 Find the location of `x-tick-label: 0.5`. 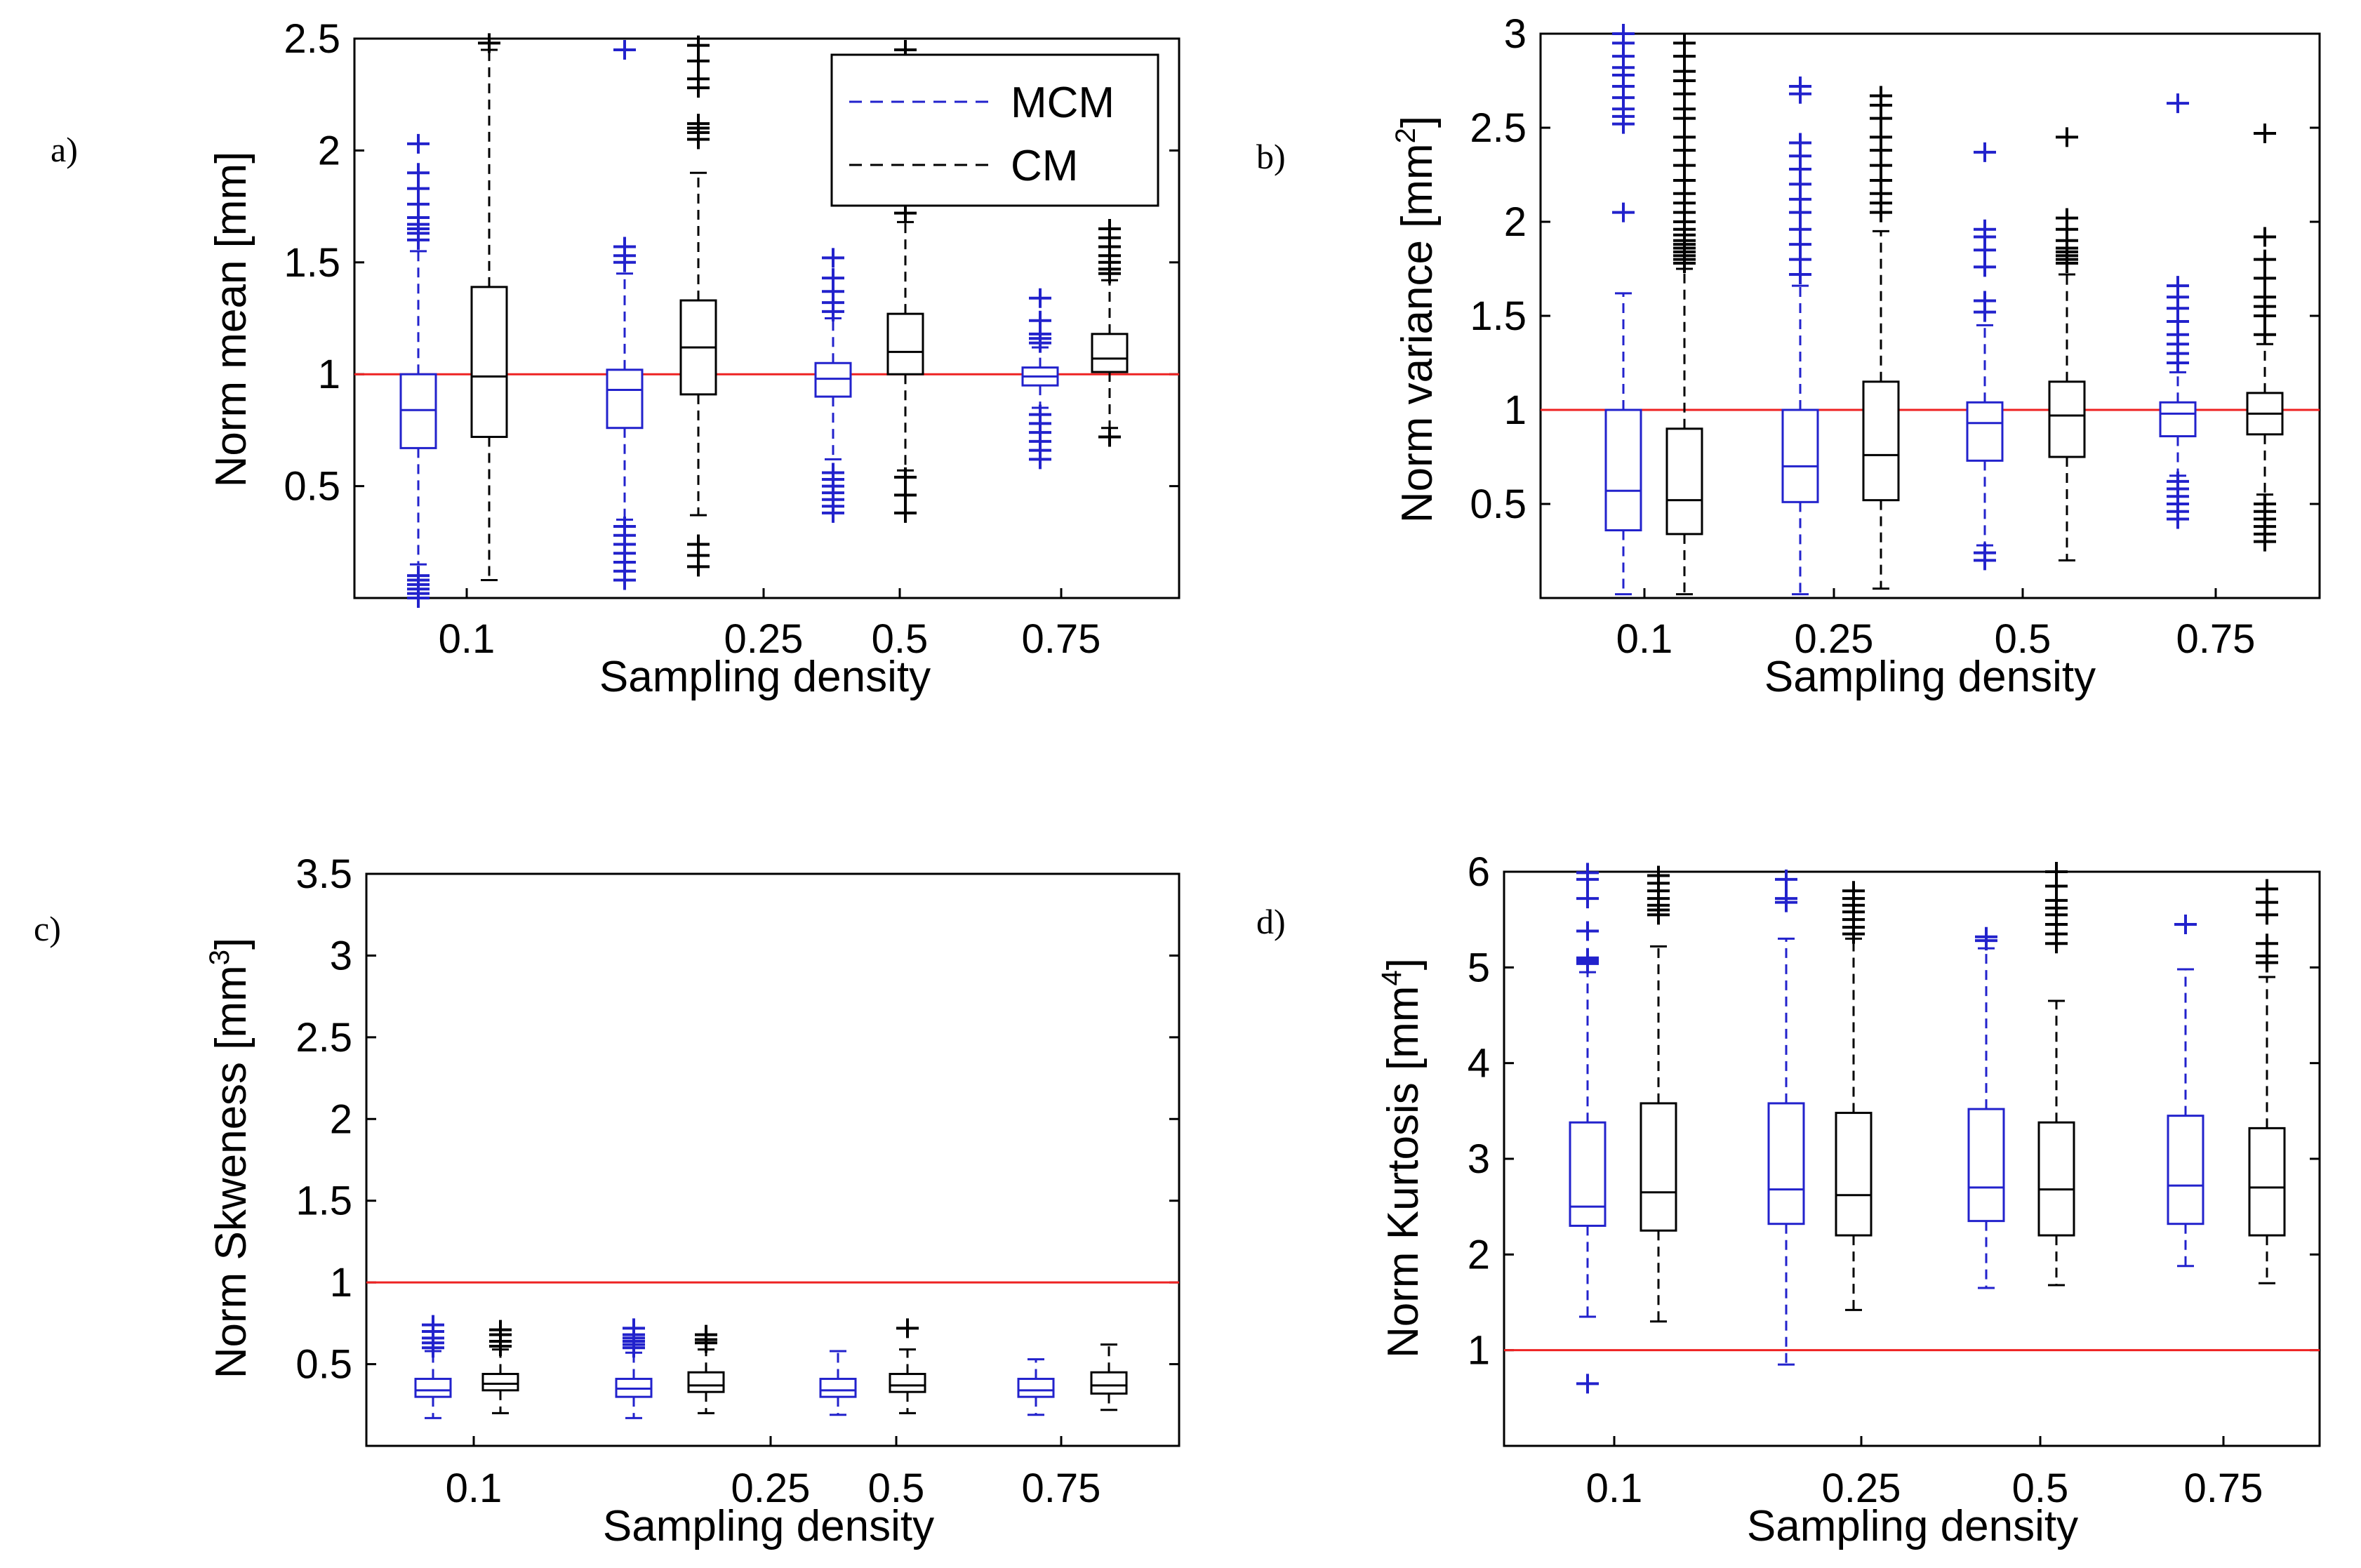

x-tick-label: 0.5 is located at coordinates (900, 639).